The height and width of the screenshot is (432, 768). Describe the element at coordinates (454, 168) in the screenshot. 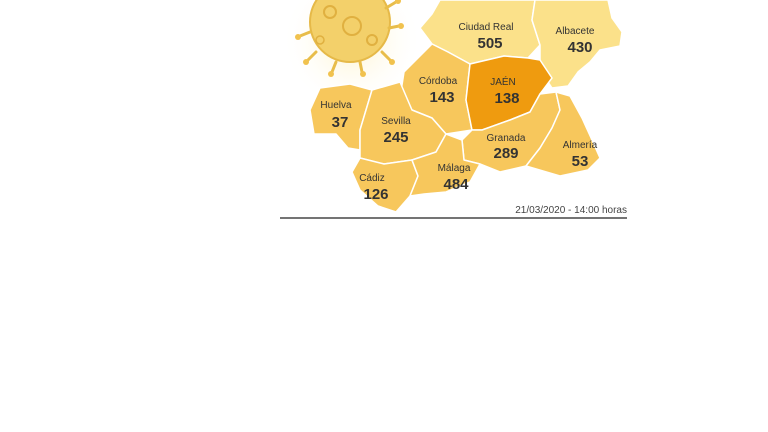

I see `label-name: Málaga` at that location.